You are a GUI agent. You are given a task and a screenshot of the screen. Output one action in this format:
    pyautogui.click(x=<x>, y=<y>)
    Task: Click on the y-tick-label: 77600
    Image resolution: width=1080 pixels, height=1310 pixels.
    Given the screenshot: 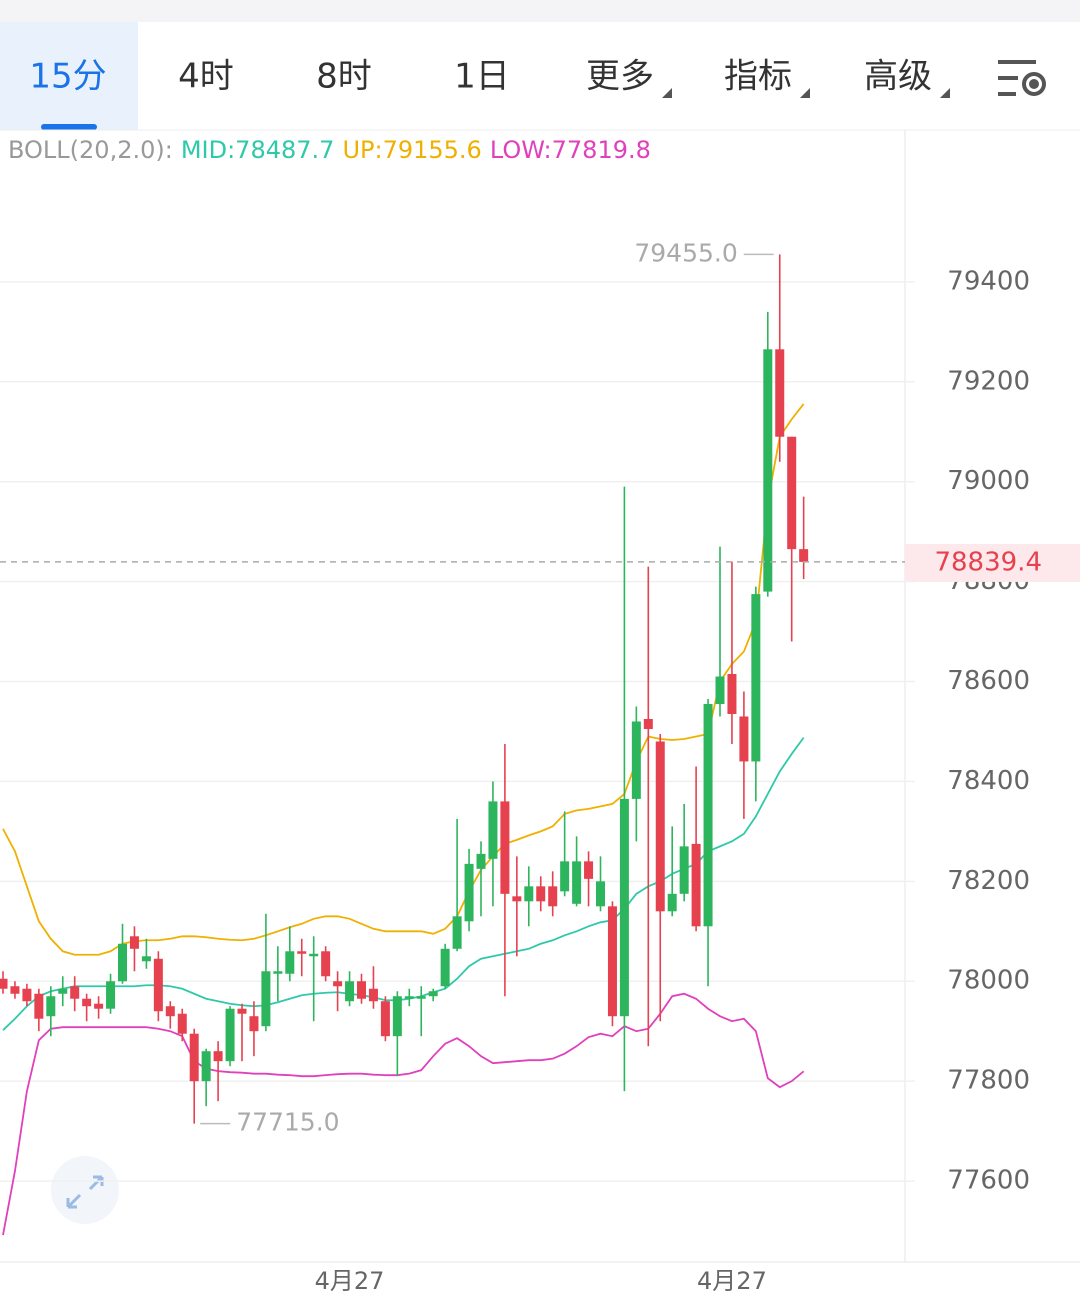 What is the action you would take?
    pyautogui.click(x=988, y=1181)
    